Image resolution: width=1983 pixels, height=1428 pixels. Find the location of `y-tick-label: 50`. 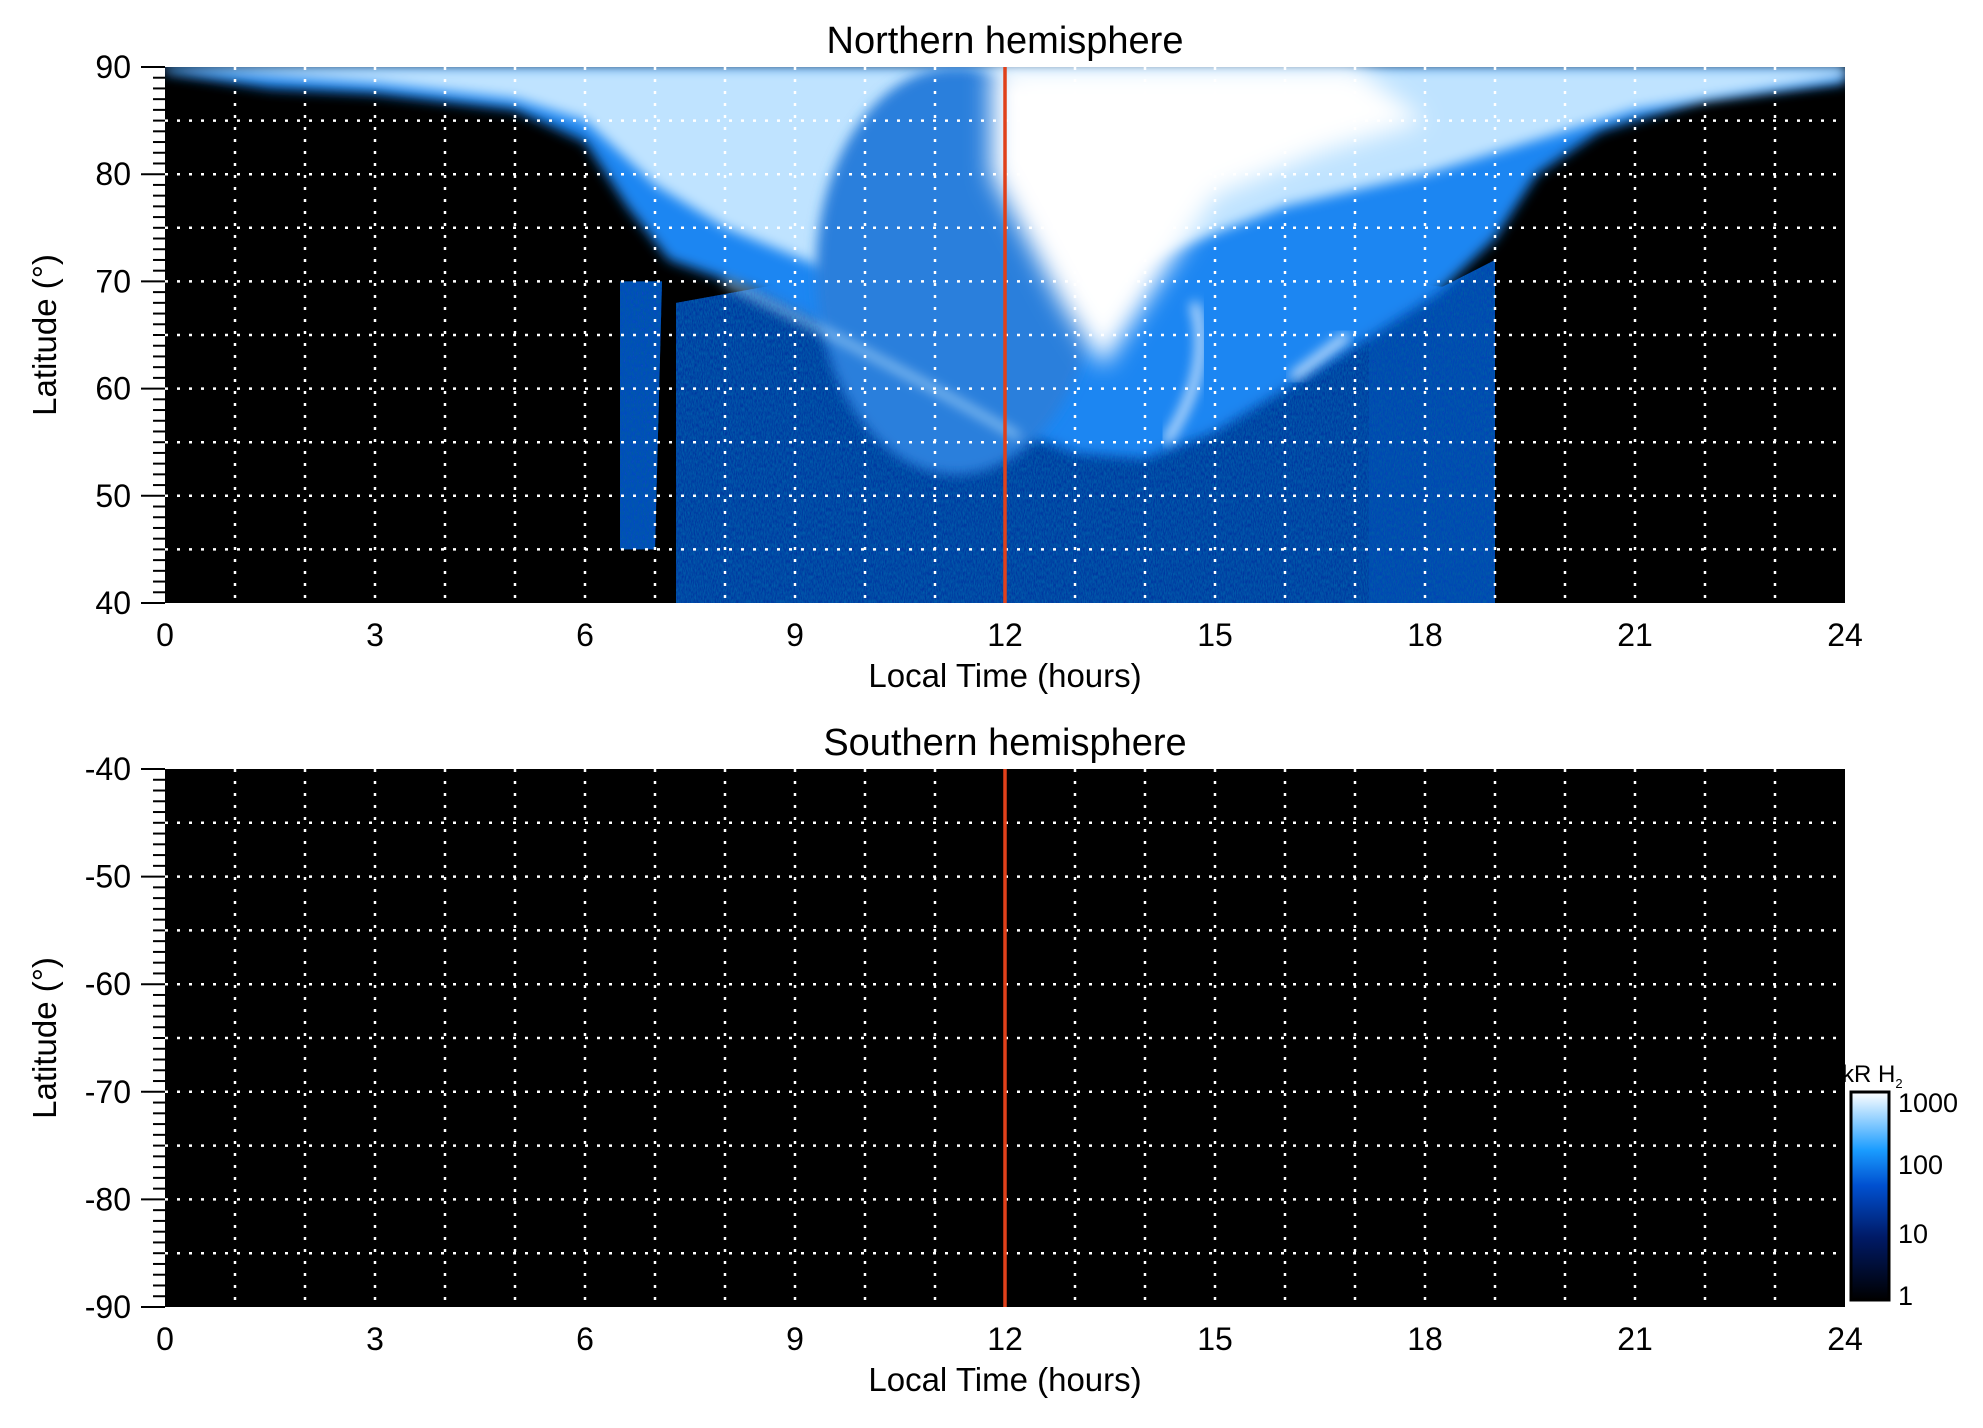

y-tick-label: 50 is located at coordinates (113, 496).